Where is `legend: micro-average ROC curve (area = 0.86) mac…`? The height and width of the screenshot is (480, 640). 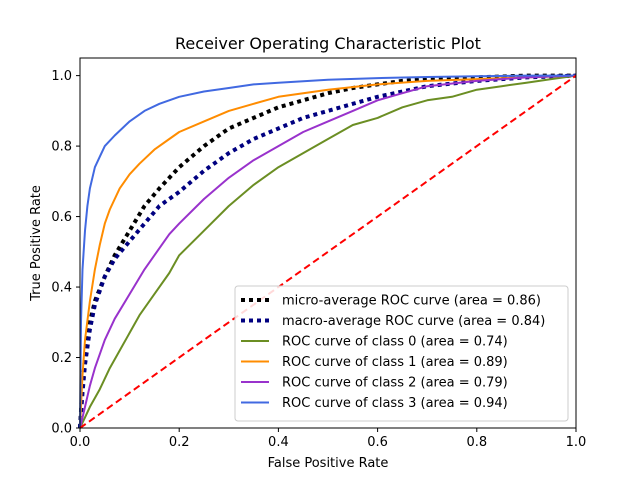
legend: micro-average ROC curve (area = 0.86) mac… is located at coordinates (401, 353).